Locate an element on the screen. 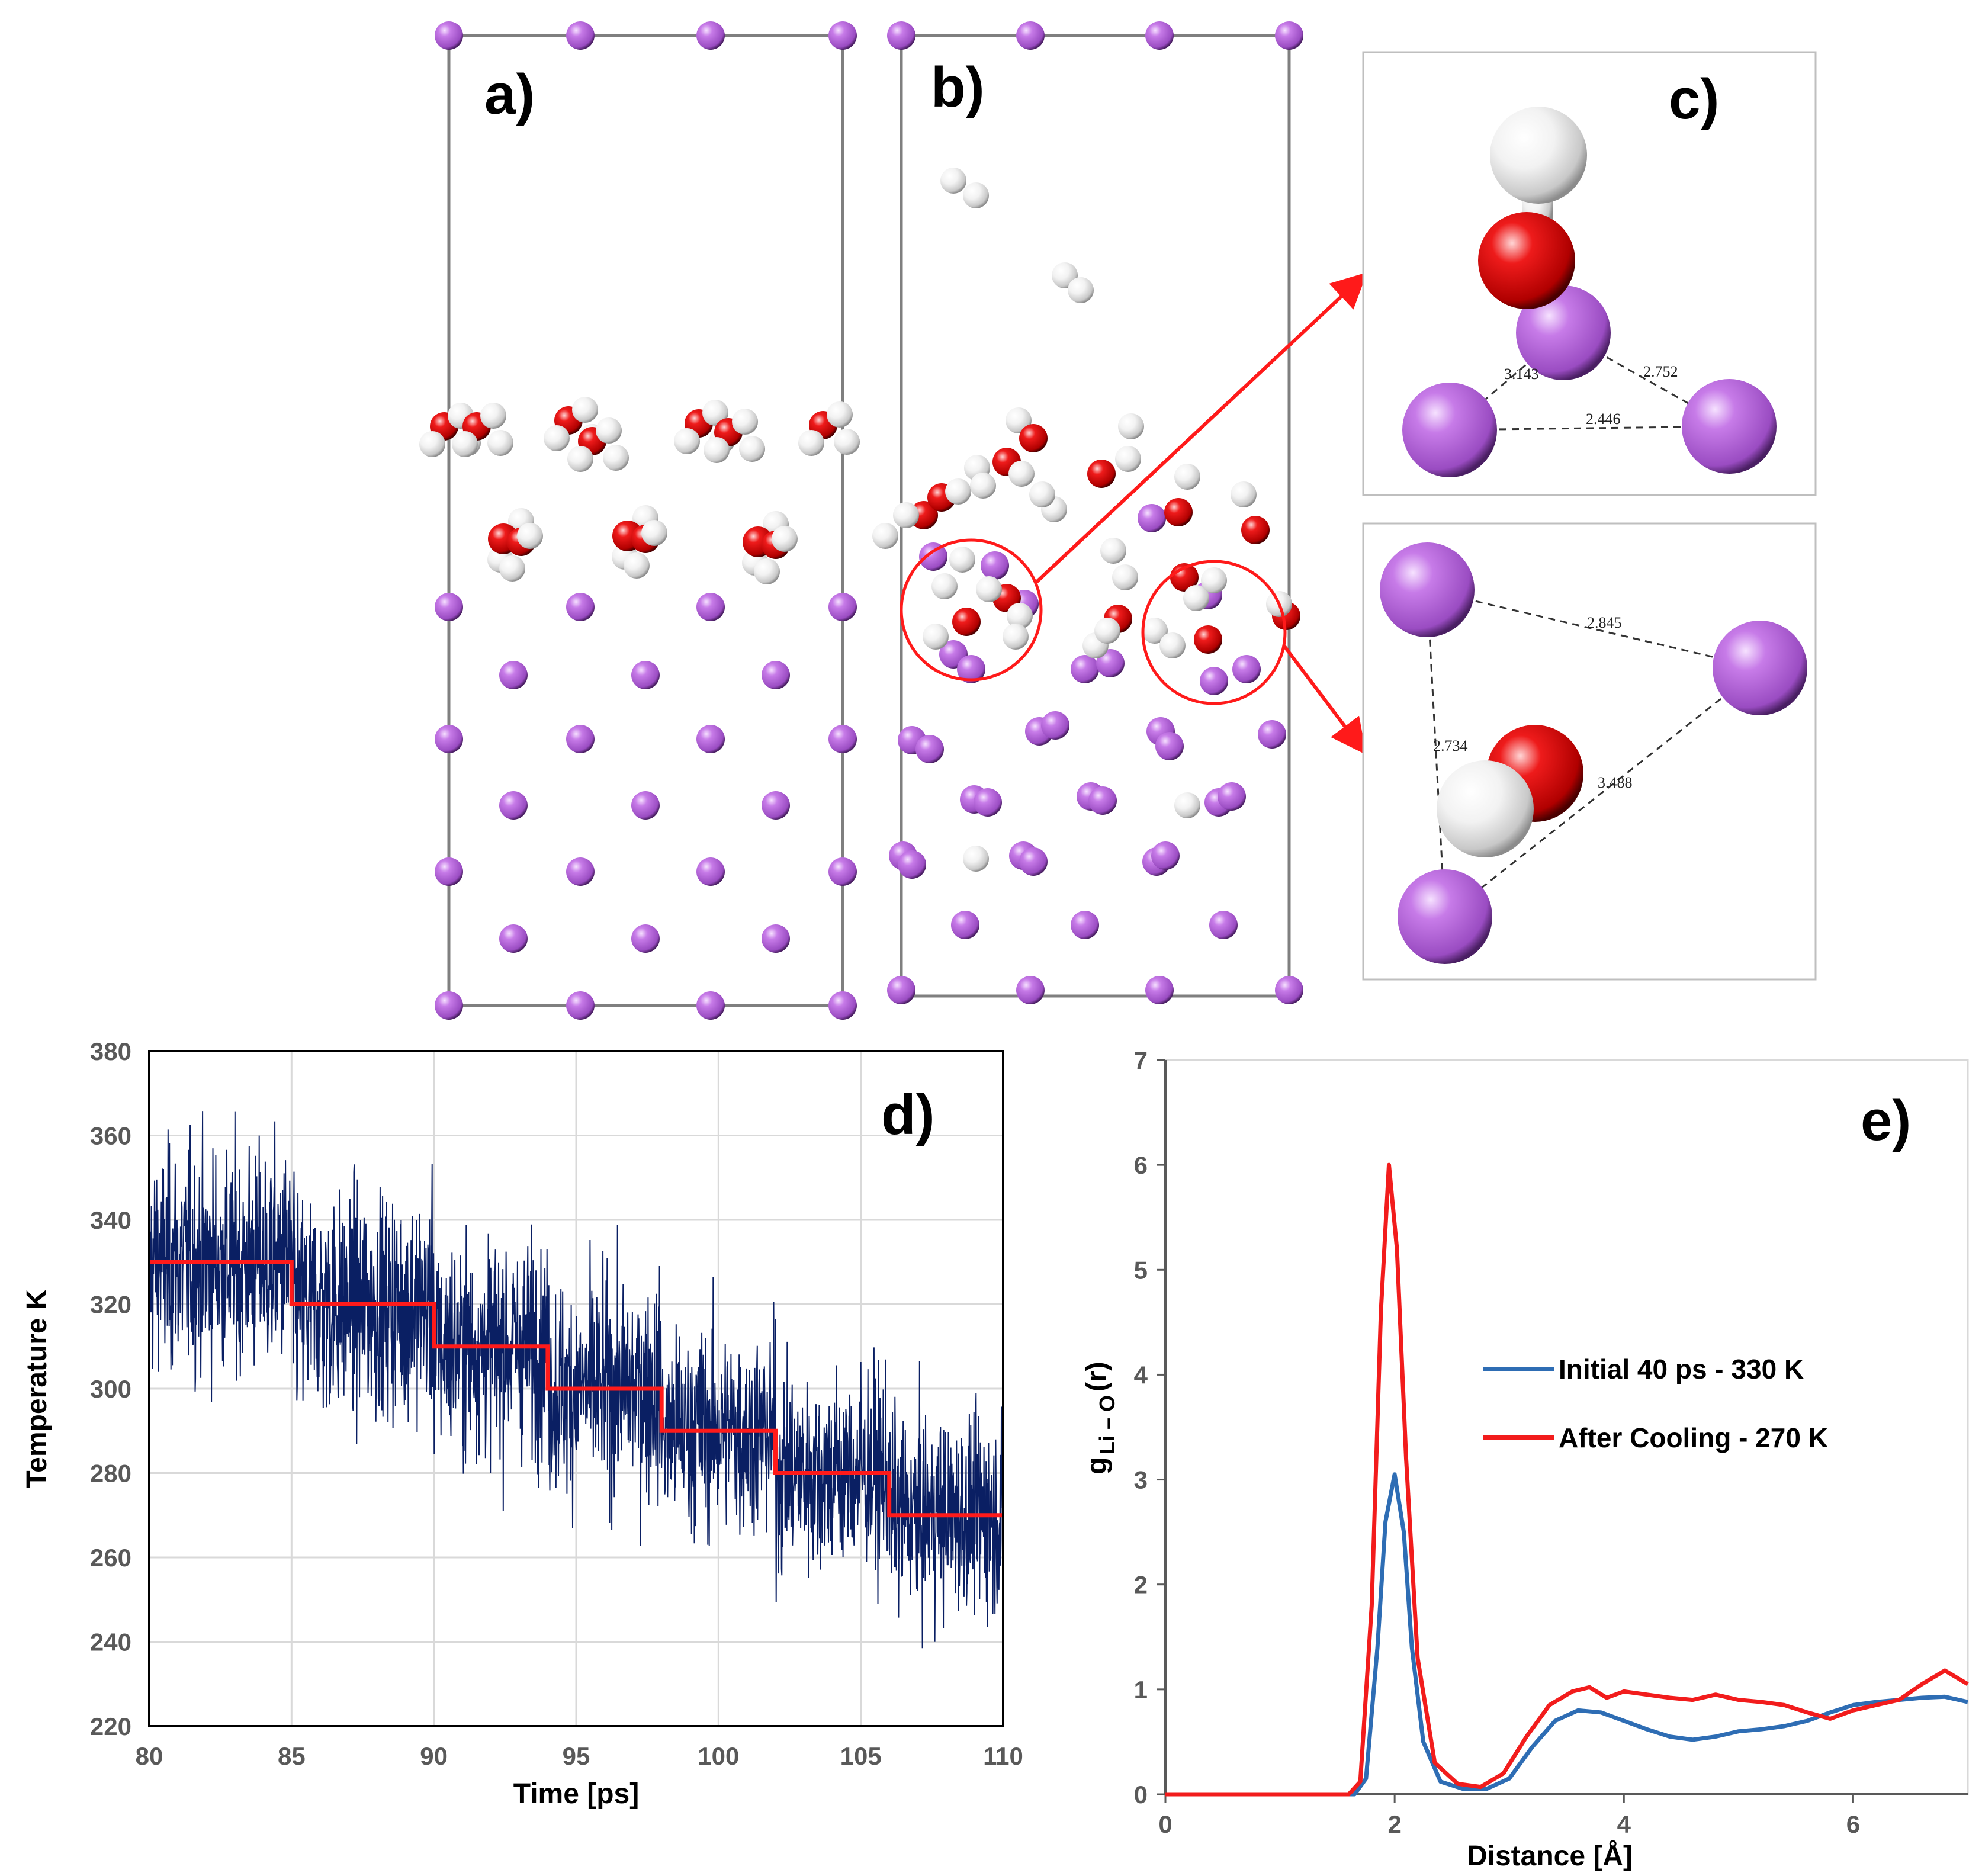 This screenshot has width=1982, height=1876. chart-e-y-ticks: 0 1 2 3 4 5 6 7 is located at coordinates (1149, 1427).